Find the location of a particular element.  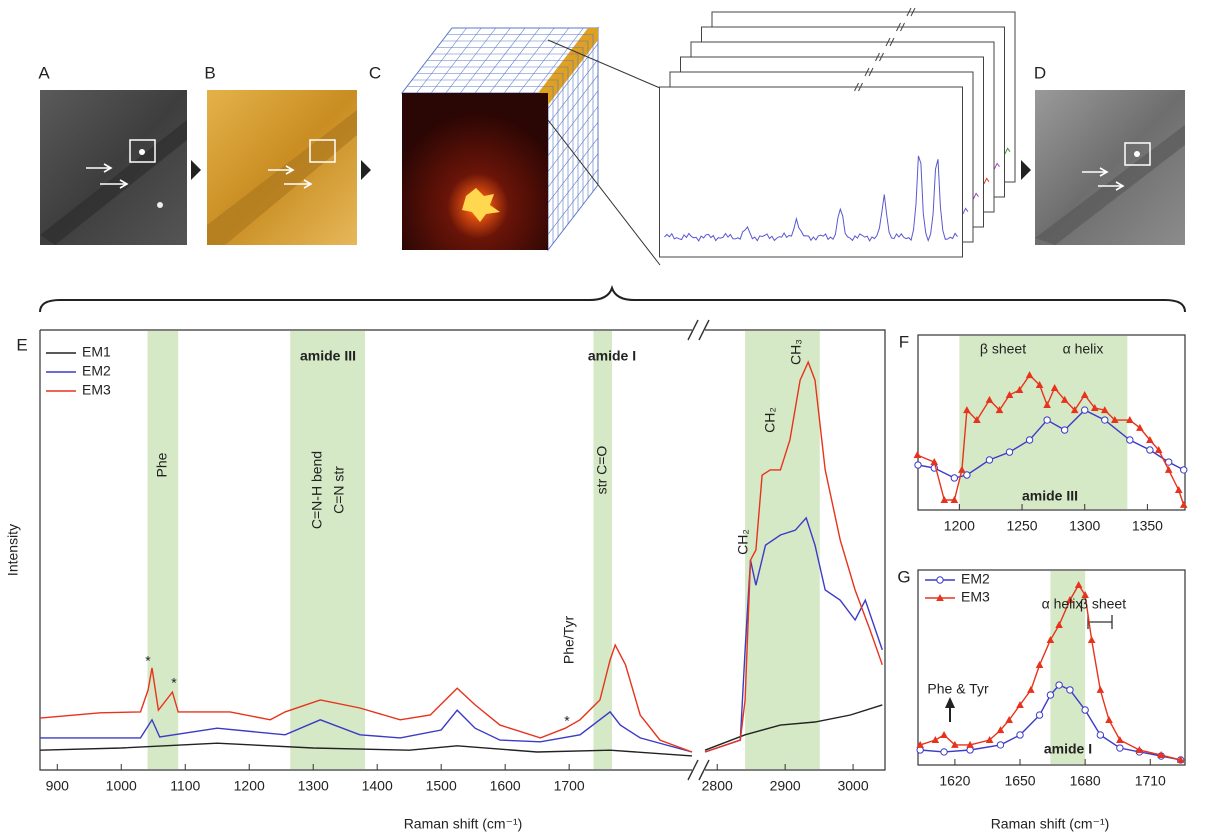

annotation: C=N-H bend is located at coordinates (317, 490).